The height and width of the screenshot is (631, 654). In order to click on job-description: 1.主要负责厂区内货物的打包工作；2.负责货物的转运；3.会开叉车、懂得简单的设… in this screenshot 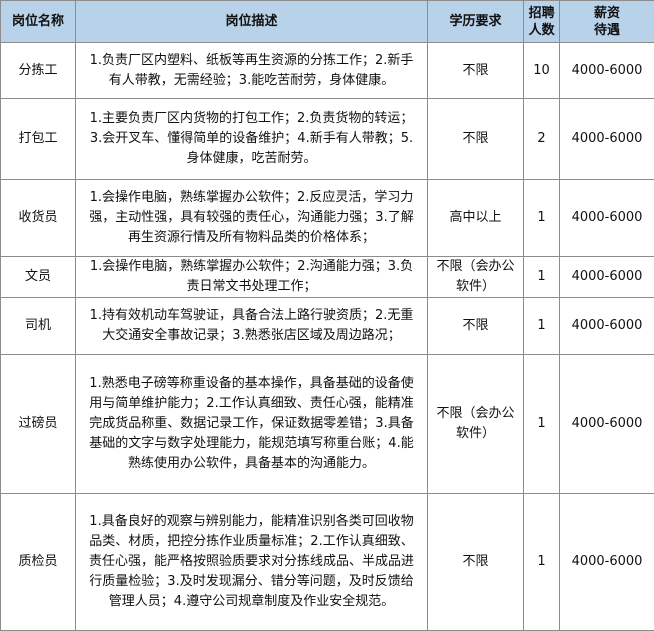, I will do `click(252, 139)`.